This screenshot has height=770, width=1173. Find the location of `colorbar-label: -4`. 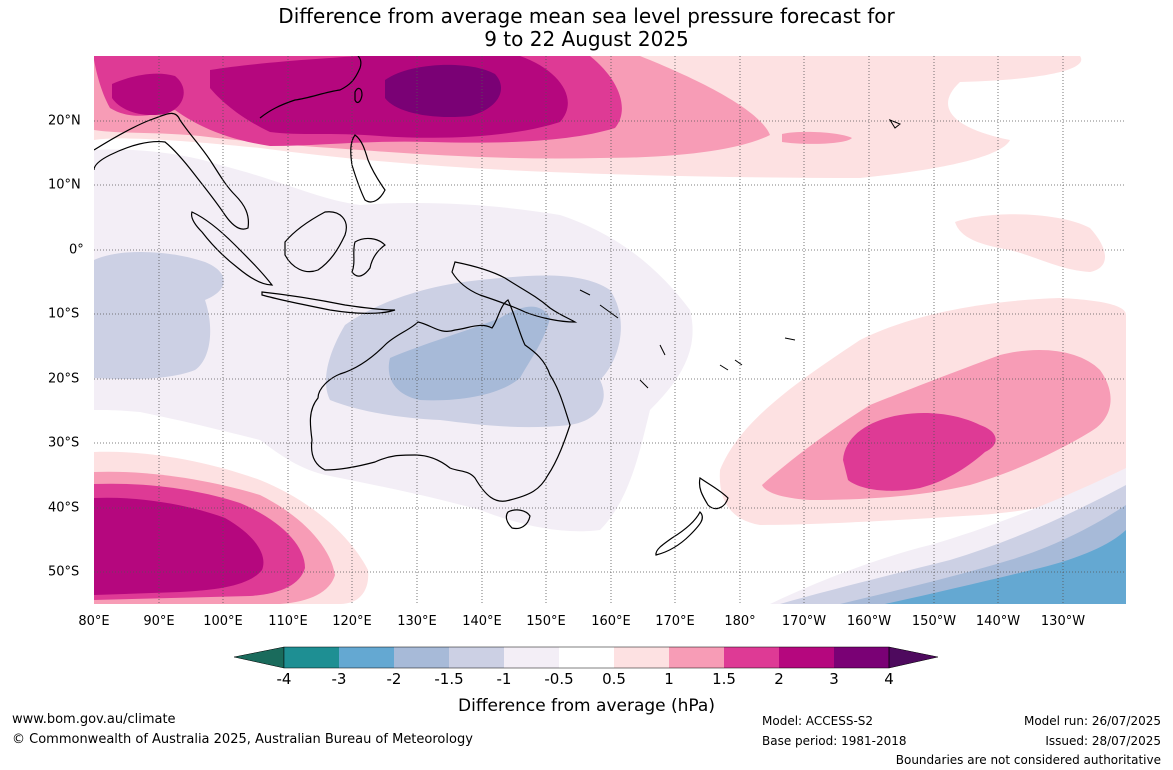

colorbar-label: -4 is located at coordinates (284, 679).